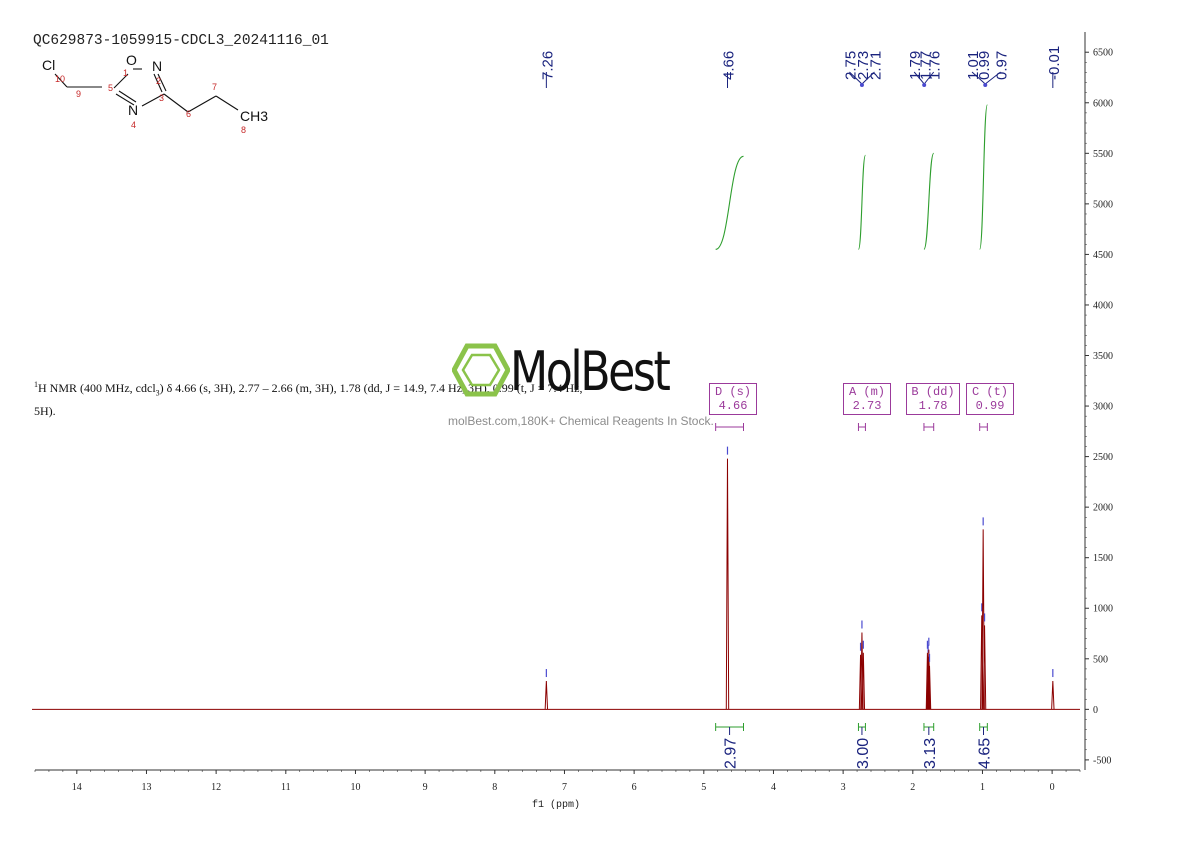  I want to click on y-tick-label: 500, so click(1100, 659).